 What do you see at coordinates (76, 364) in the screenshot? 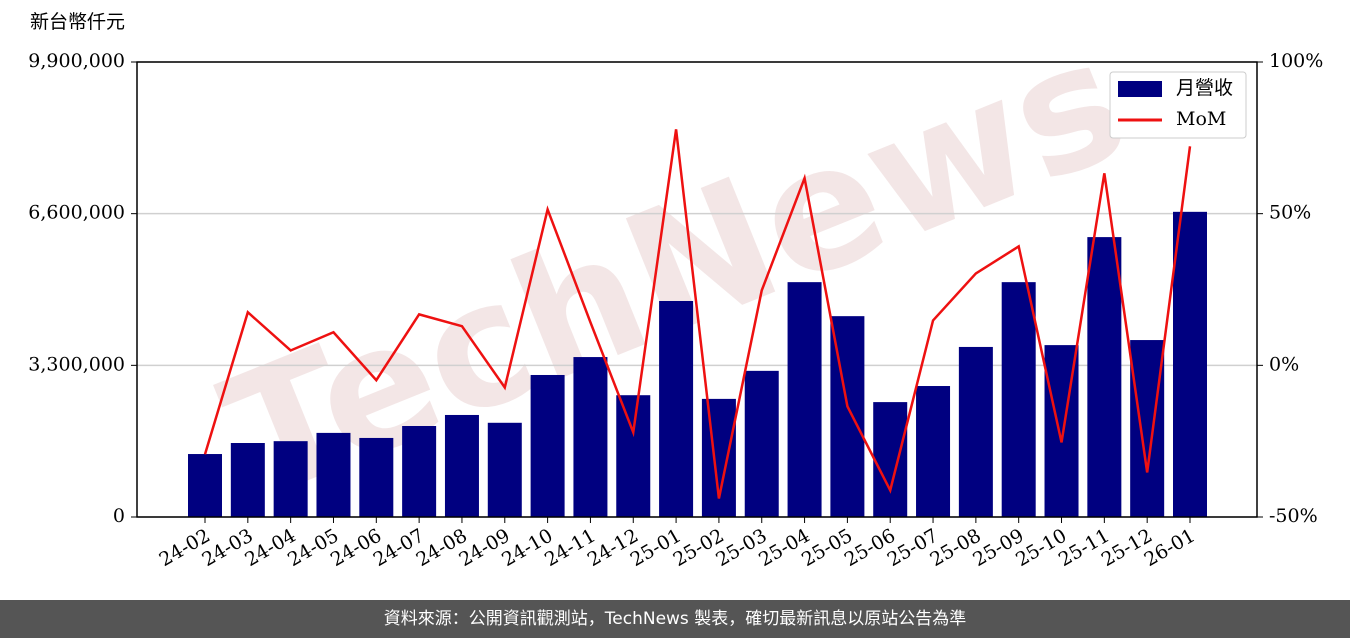
I see `y-tick-label: 3,300,000` at bounding box center [76, 364].